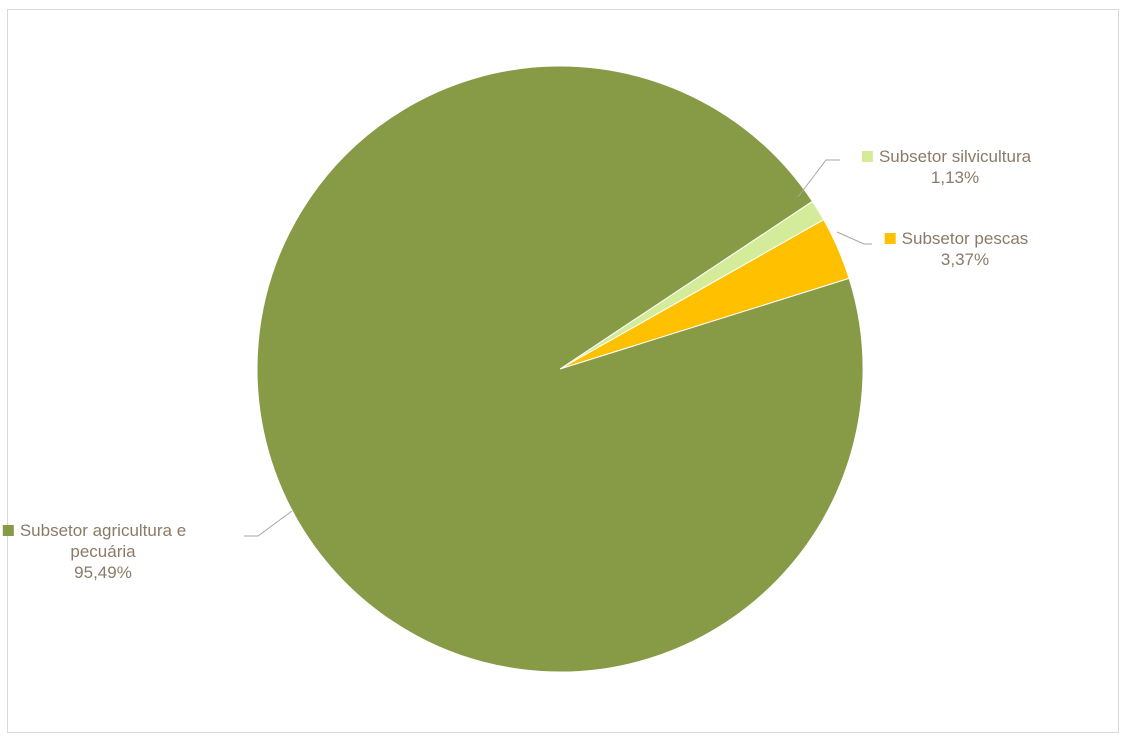 This screenshot has height=736, width=1123. What do you see at coordinates (965, 238) in the screenshot?
I see `label-name: Subsetor pescas` at bounding box center [965, 238].